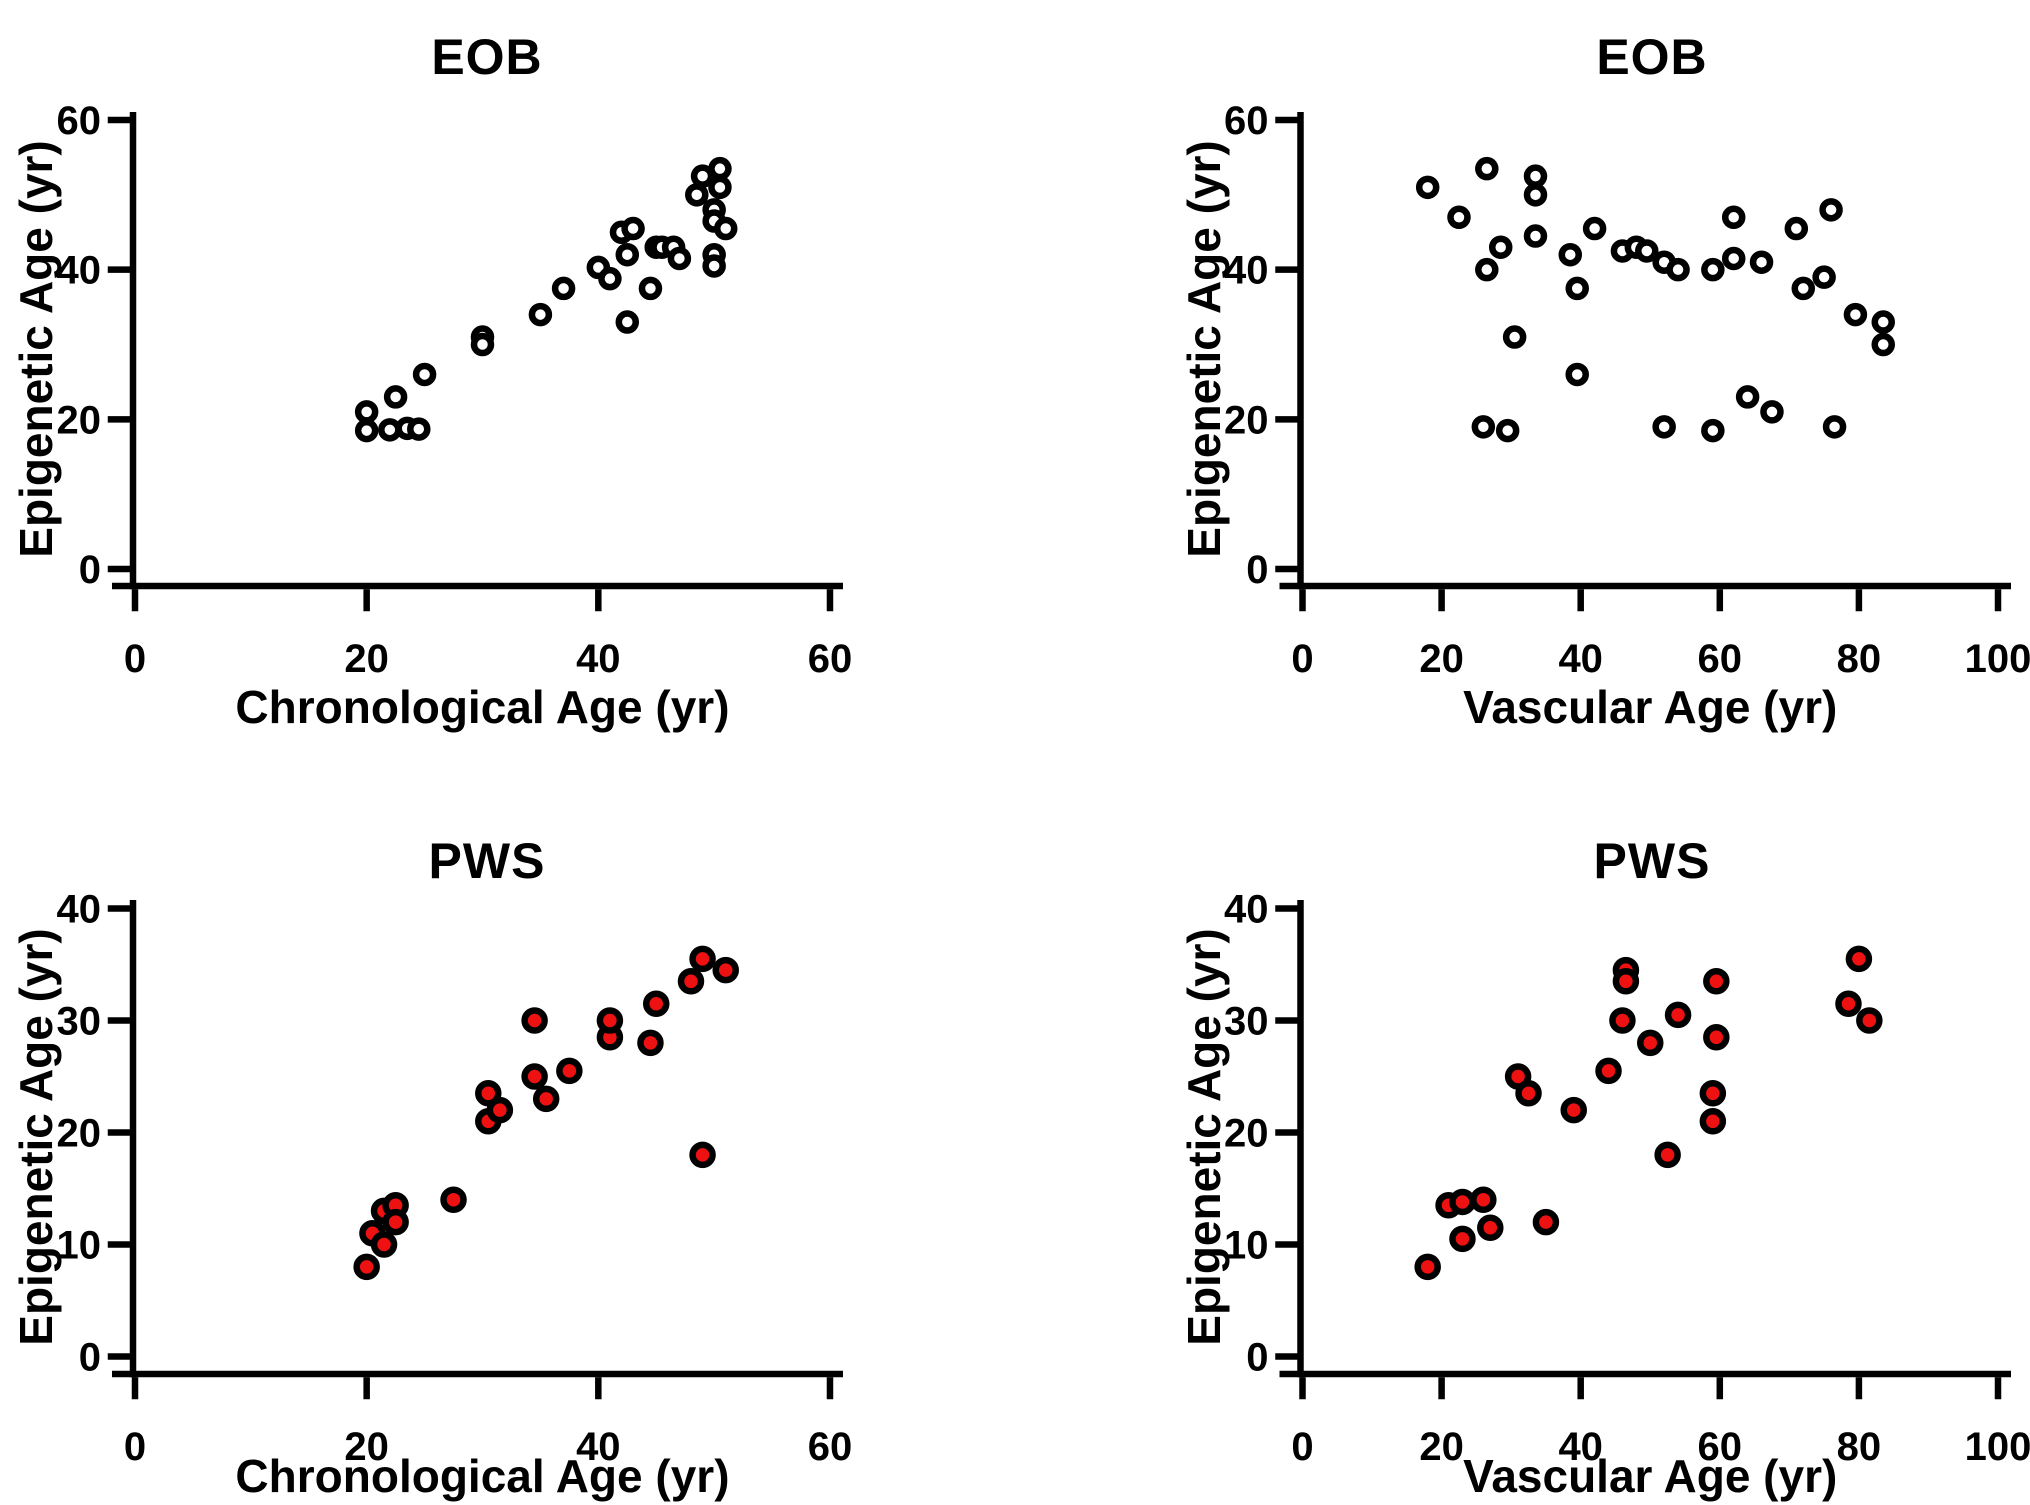 This screenshot has height=1505, width=2030. Describe the element at coordinates (1997, 659) in the screenshot. I see `x-tick-label: 100` at that location.